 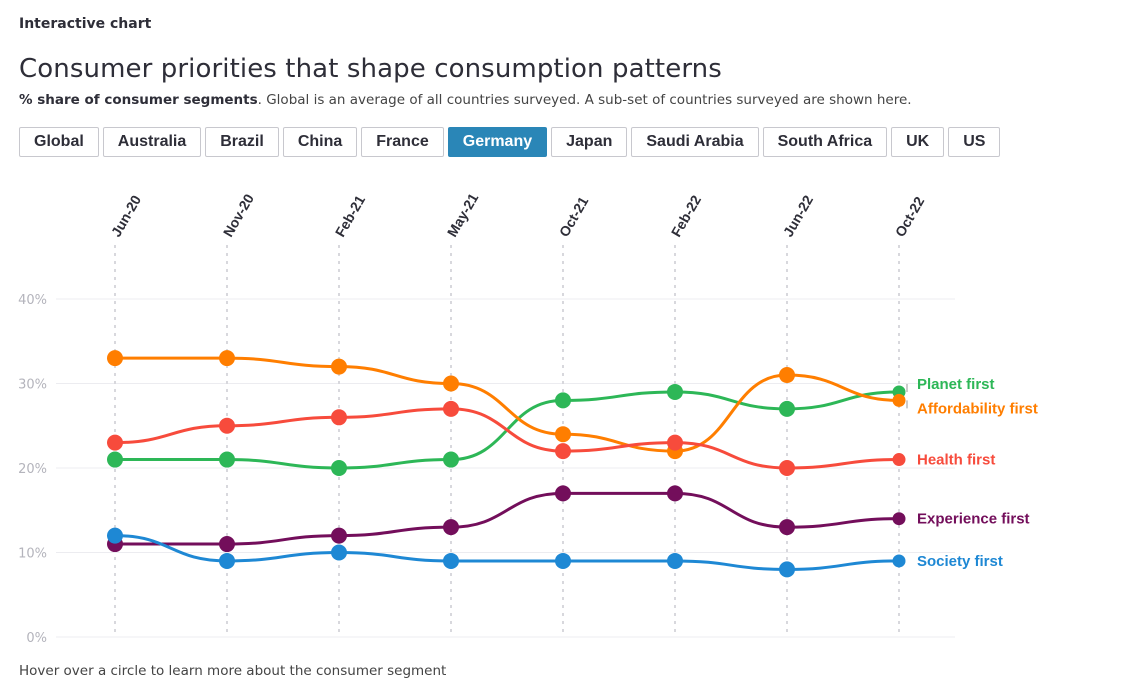 I want to click on series-line-affordability-first, so click(x=507, y=404).